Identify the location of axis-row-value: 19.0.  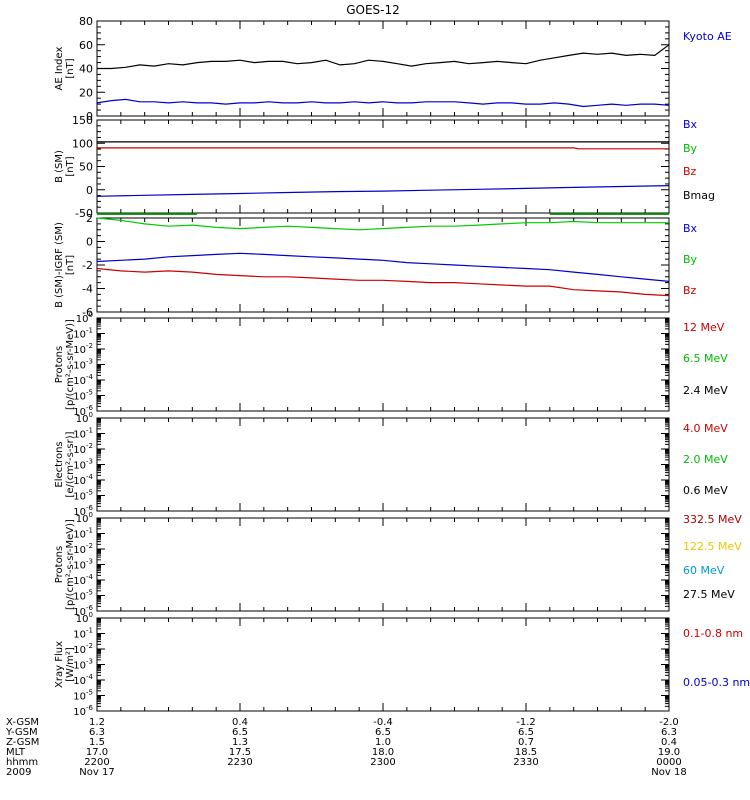
(669, 752).